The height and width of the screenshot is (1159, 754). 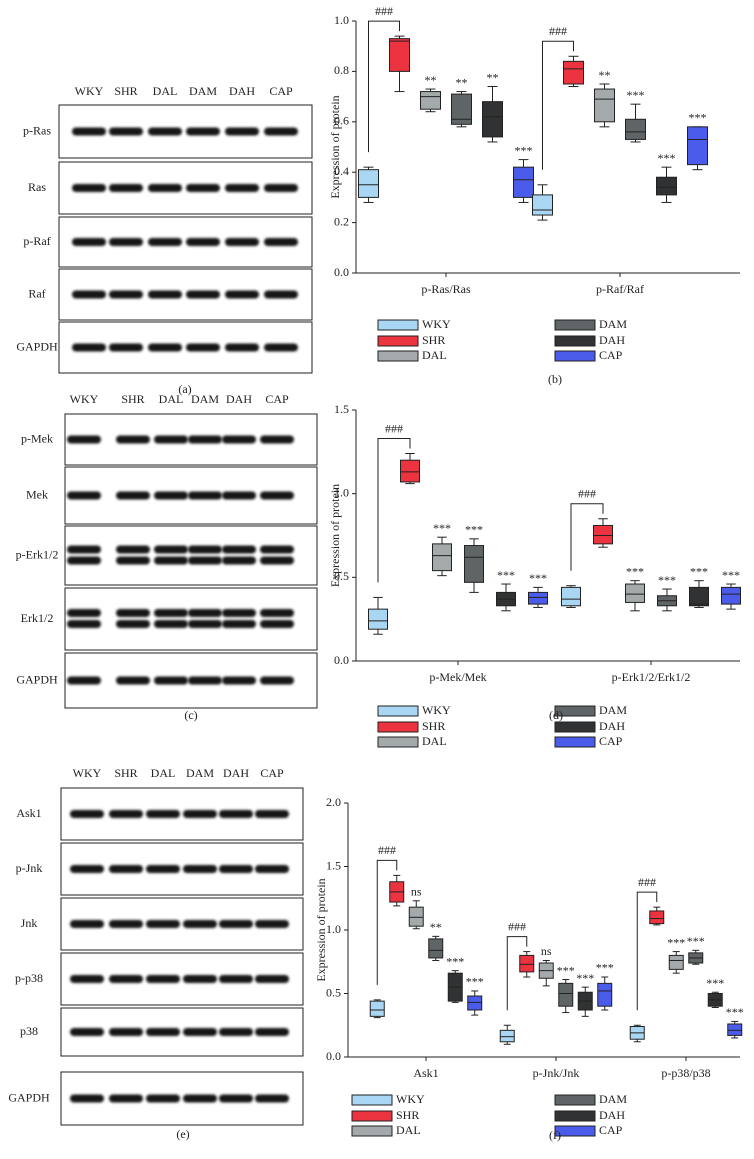 I want to click on row-label: Mek, so click(x=37, y=494).